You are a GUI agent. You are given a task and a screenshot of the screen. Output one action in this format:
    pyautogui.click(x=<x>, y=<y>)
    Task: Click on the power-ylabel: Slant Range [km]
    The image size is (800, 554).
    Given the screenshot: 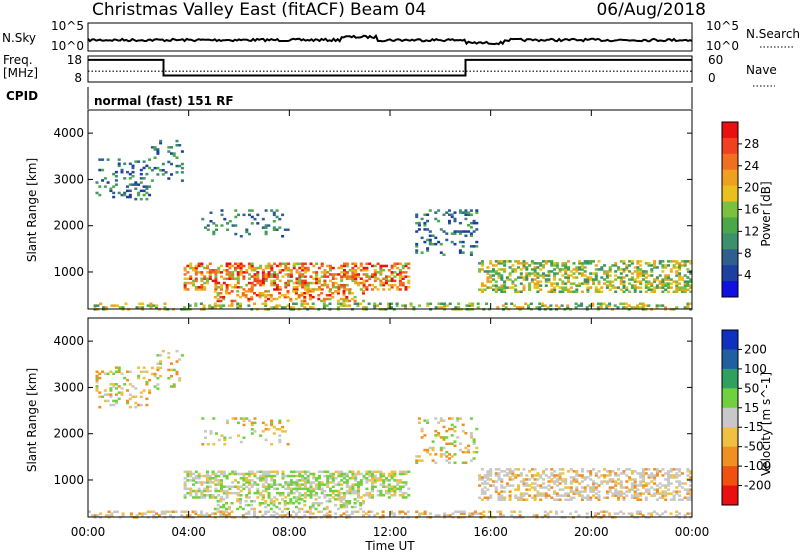 What is the action you would take?
    pyautogui.click(x=32, y=210)
    